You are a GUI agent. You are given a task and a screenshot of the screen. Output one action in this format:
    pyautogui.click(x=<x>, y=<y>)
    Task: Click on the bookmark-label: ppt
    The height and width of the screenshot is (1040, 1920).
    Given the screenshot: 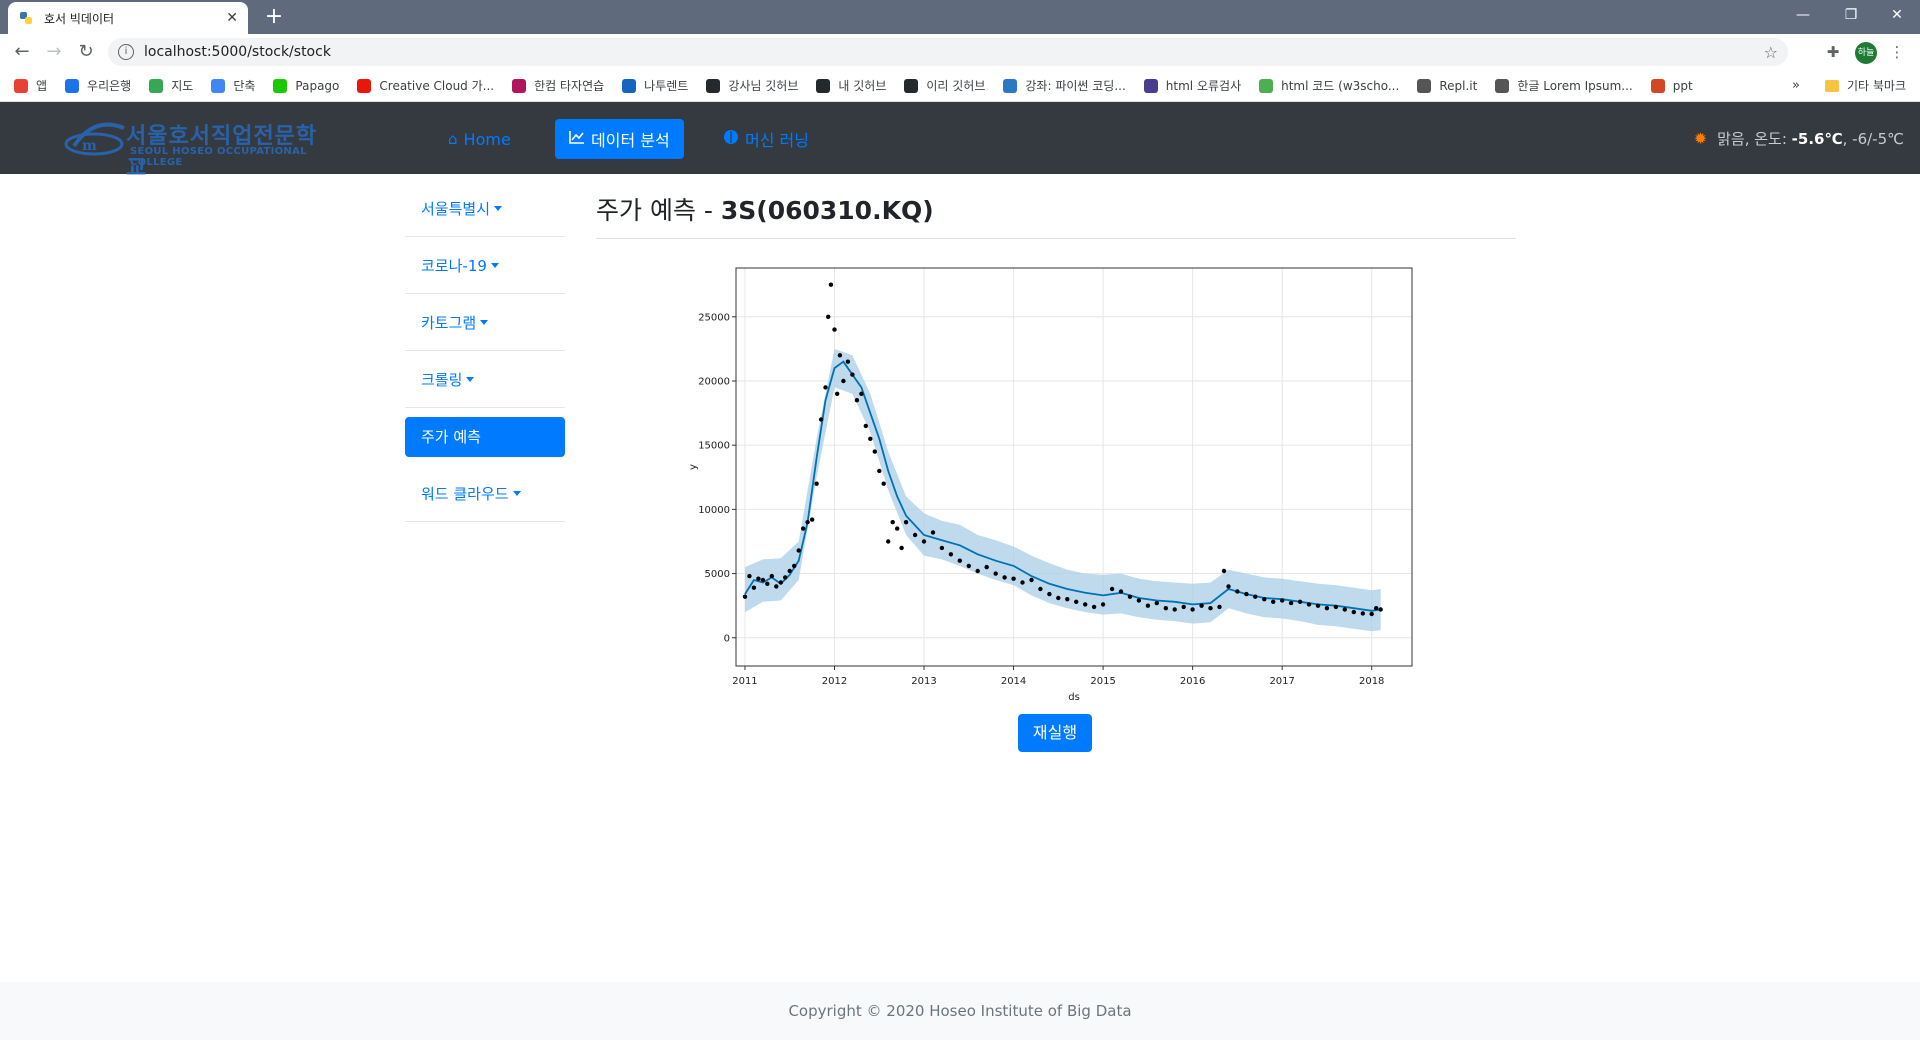 What is the action you would take?
    pyautogui.click(x=1682, y=85)
    